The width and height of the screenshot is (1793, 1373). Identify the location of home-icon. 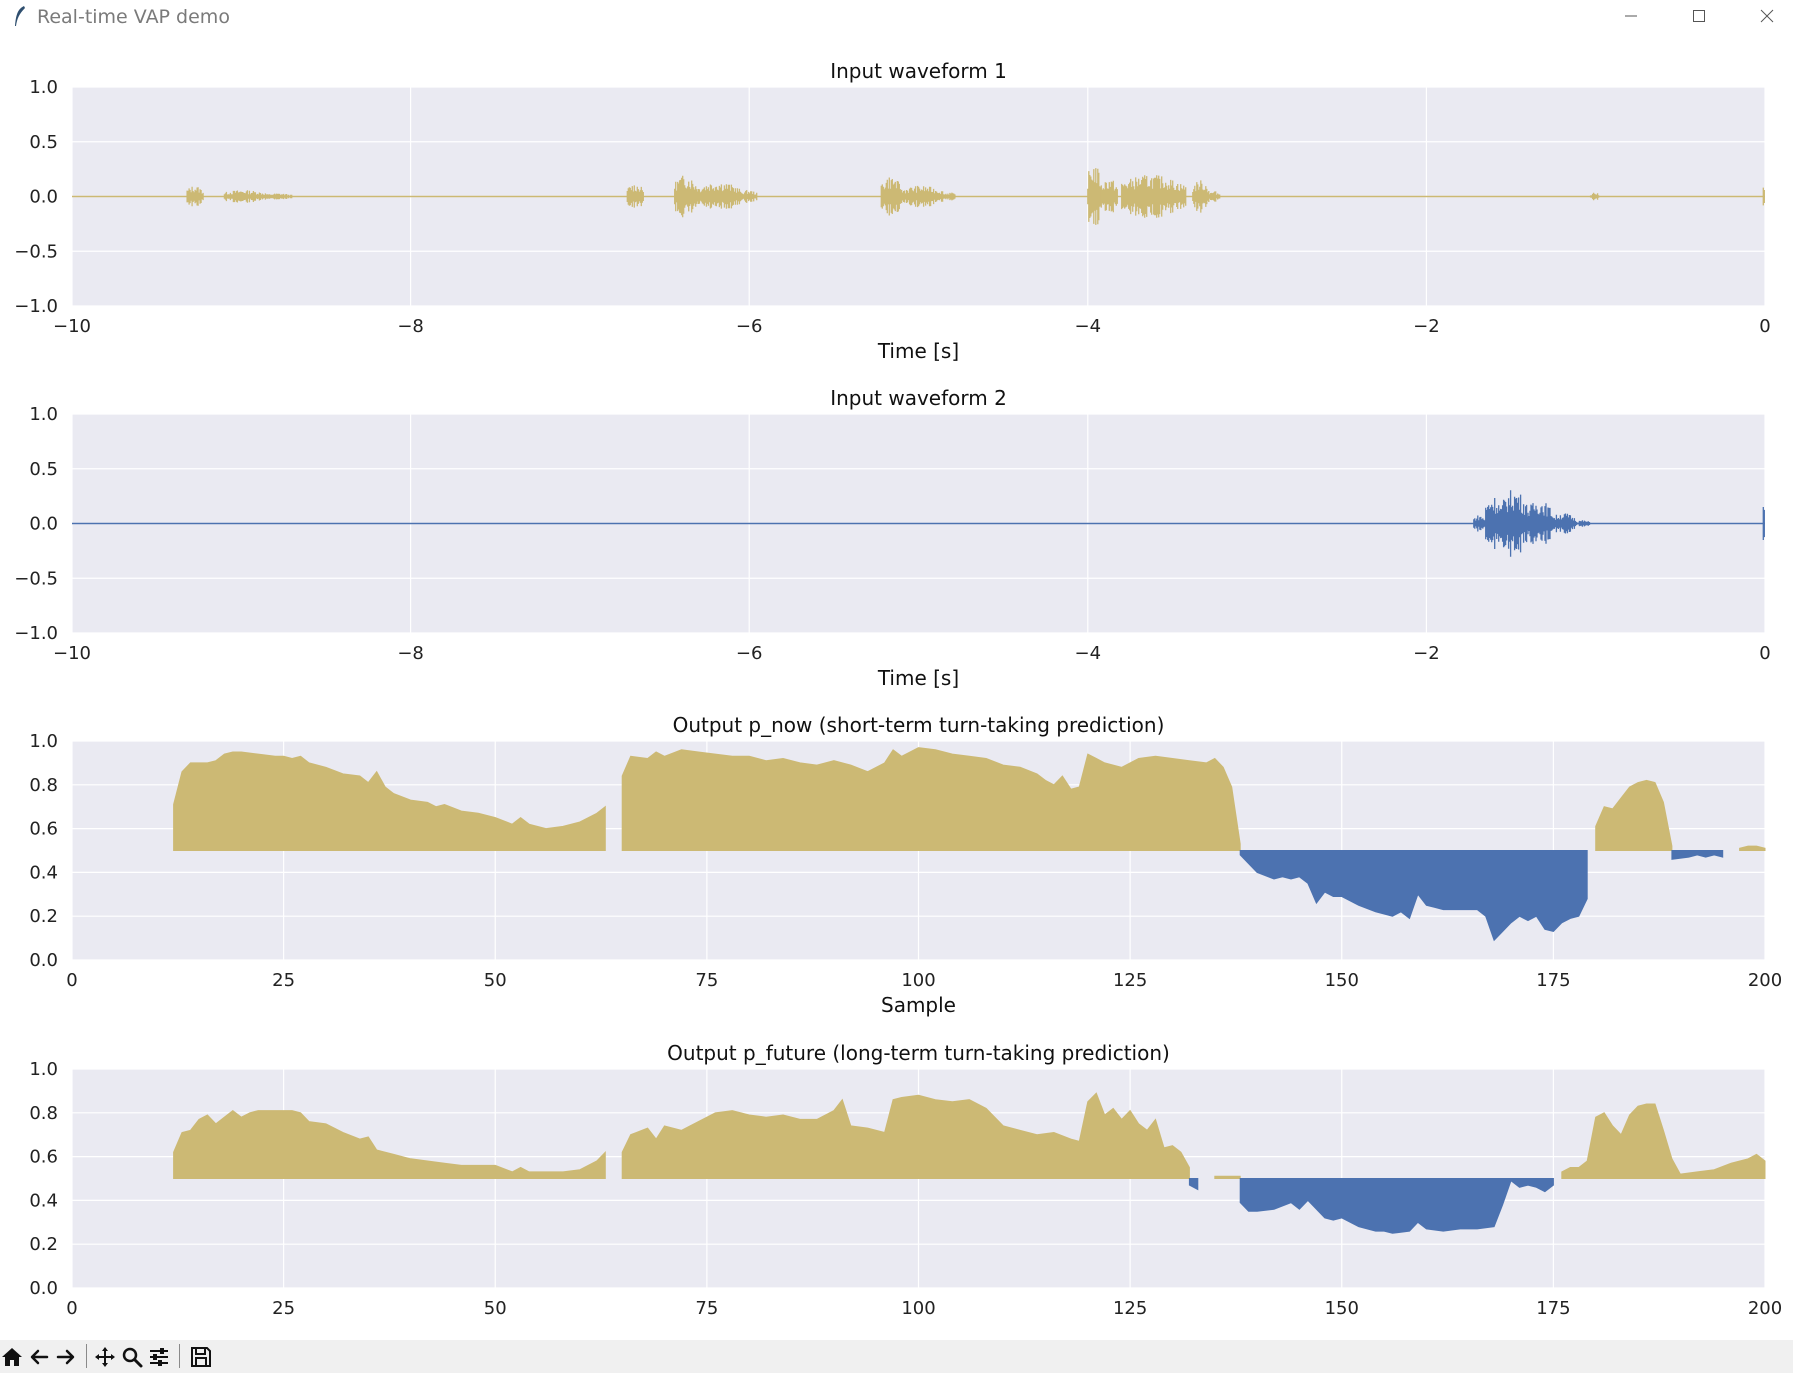
(12, 1357).